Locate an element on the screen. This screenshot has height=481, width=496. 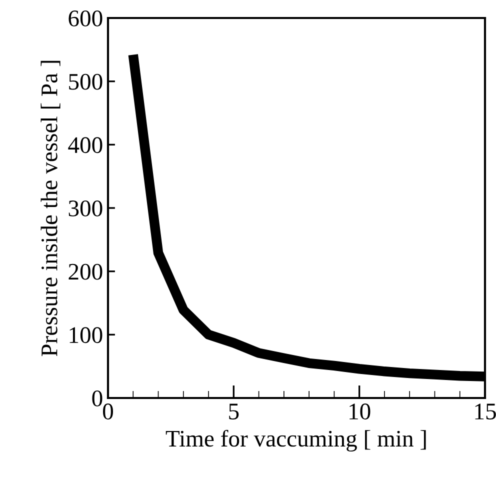
y-axis-title: Pressure inside the vessel [ Pa ] is located at coordinates (50, 208).